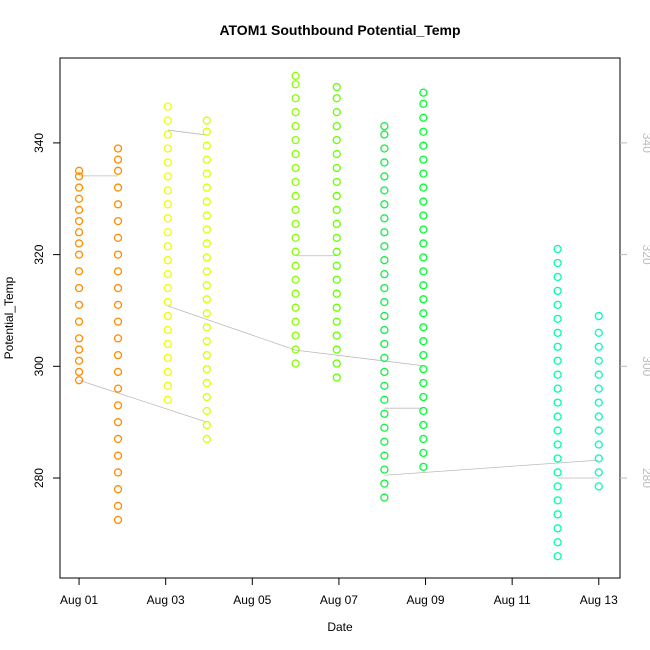 This screenshot has width=650, height=650. I want to click on x-tick-label: Aug 11, so click(512, 600).